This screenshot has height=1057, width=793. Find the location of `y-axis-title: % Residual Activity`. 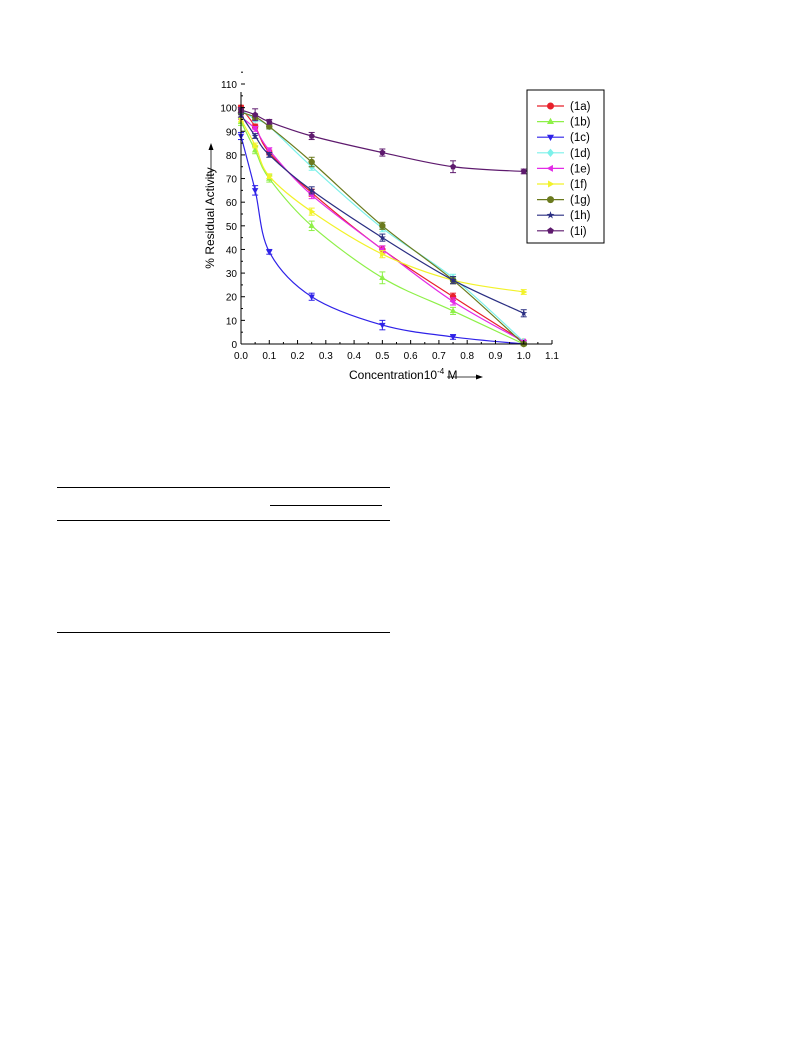

y-axis-title: % Residual Activity is located at coordinates (210, 206).